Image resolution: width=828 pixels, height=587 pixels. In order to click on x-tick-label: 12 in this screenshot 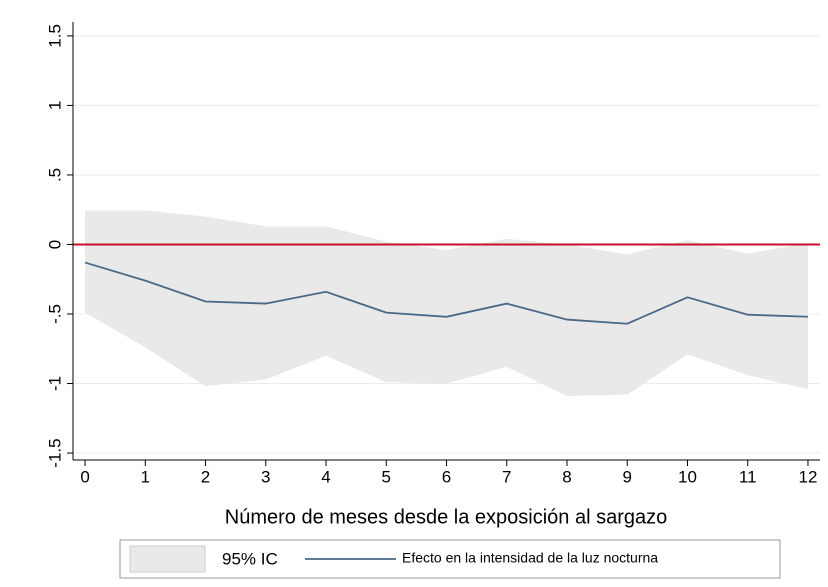, I will do `click(807, 476)`.